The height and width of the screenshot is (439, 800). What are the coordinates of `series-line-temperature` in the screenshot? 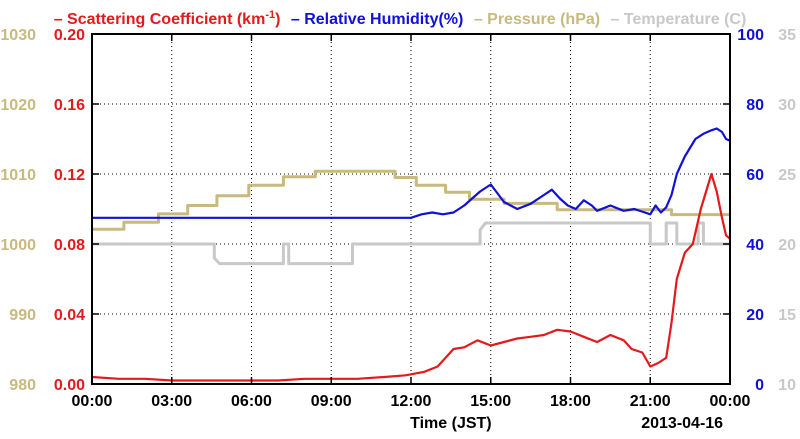 It's located at (411, 243).